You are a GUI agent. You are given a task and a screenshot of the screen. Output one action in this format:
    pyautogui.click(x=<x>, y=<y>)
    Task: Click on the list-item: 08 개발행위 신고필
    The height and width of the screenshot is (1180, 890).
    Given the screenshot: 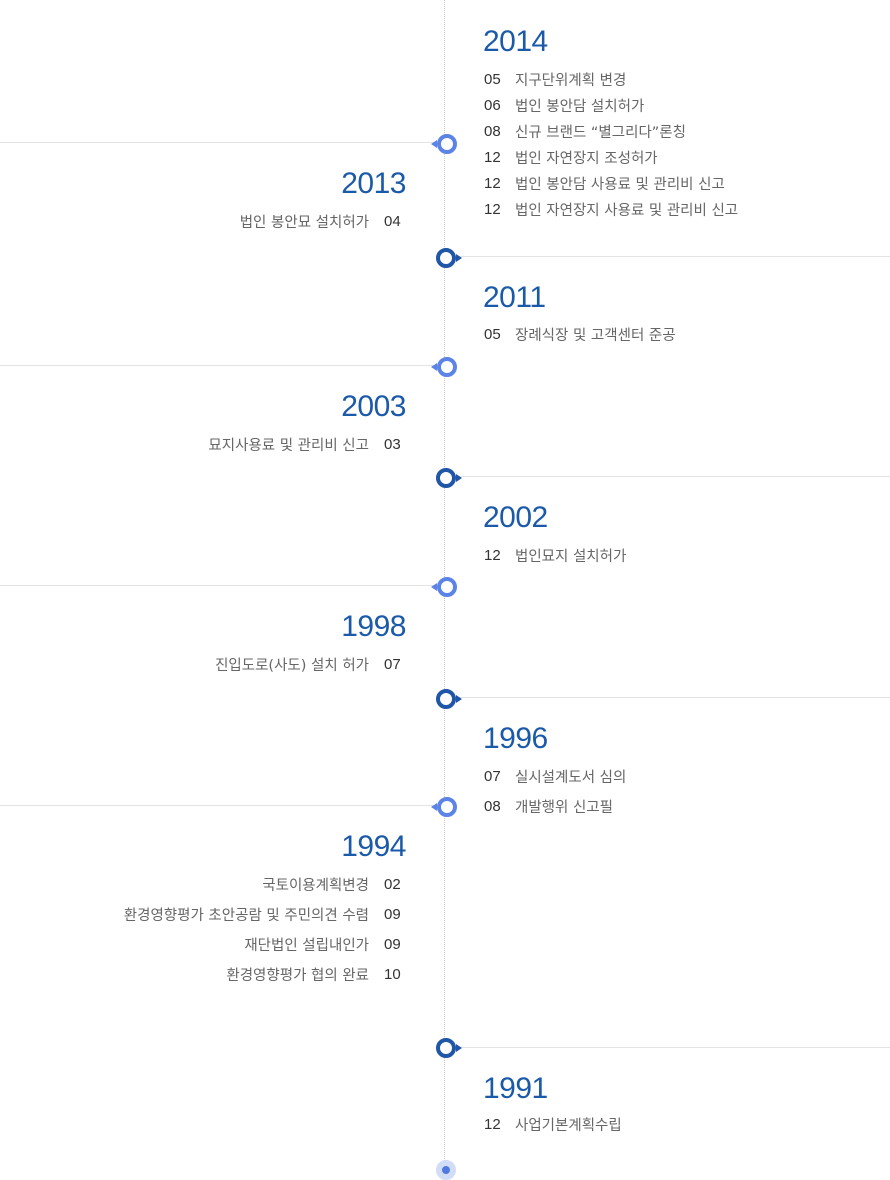 What is the action you would take?
    pyautogui.click(x=555, y=806)
    